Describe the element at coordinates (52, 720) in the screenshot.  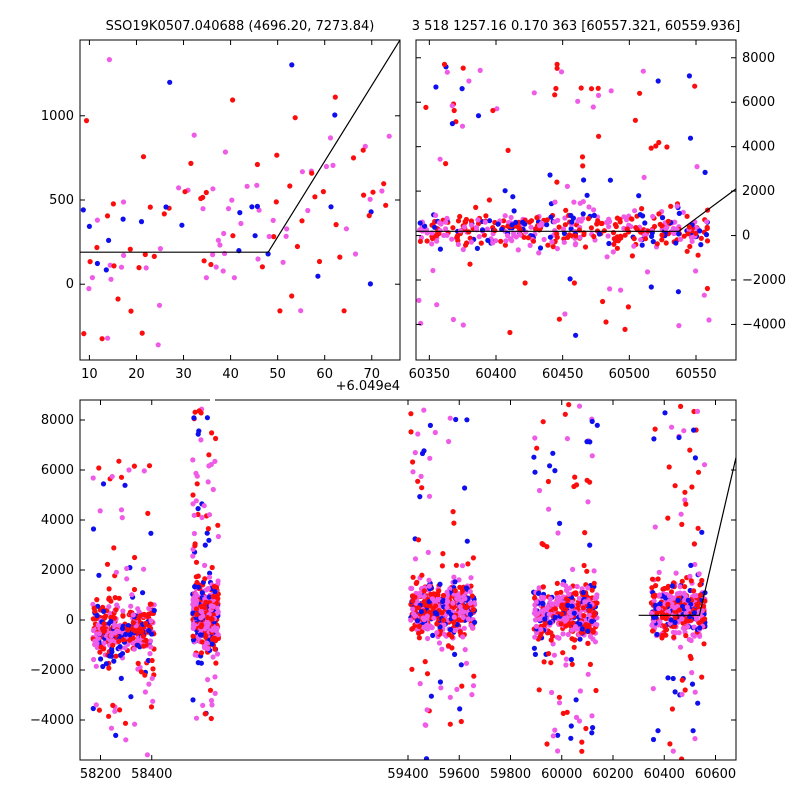
I see `y-tick-label: −4000` at that location.